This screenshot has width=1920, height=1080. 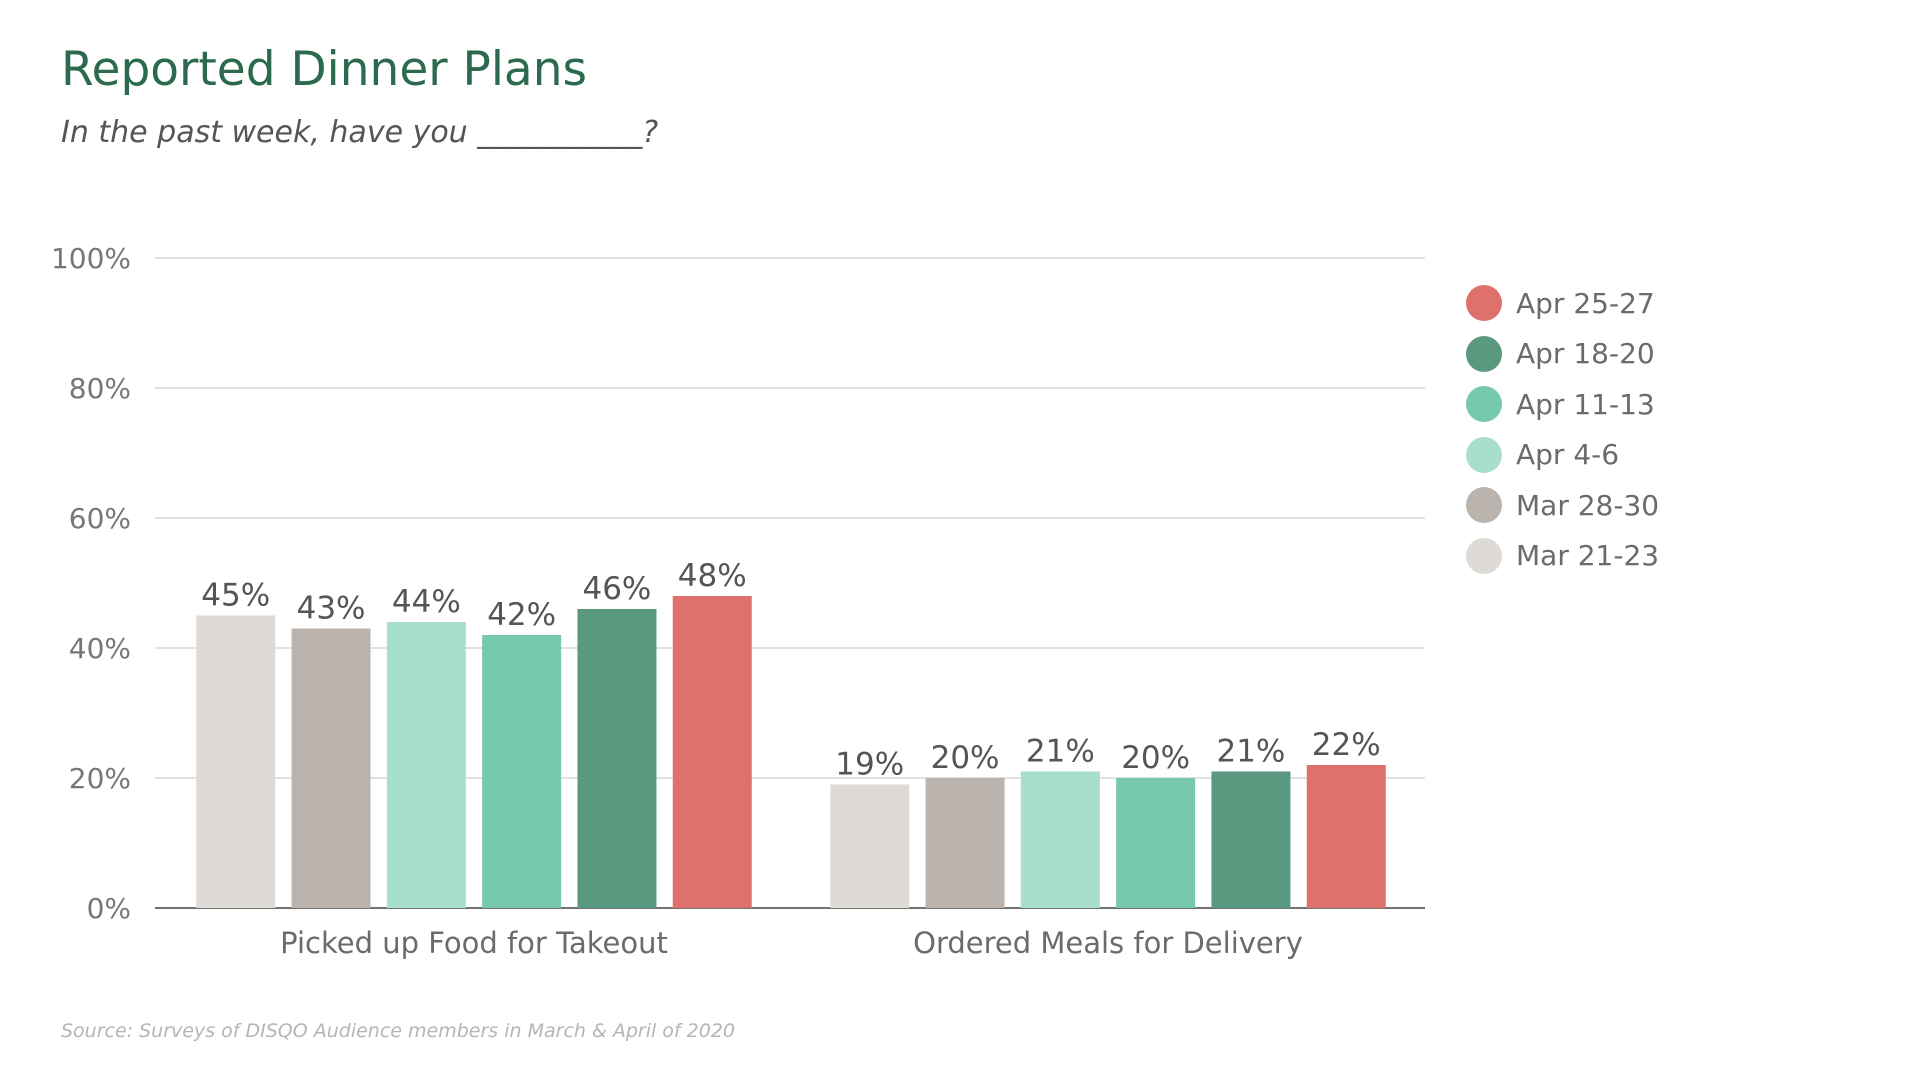 I want to click on data-label: 42%, so click(x=521, y=615).